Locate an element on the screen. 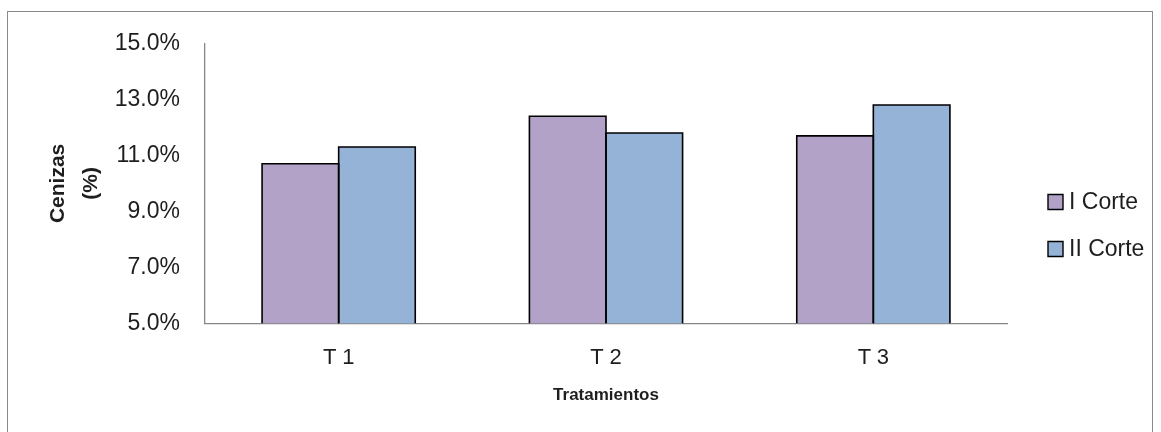 This screenshot has height=432, width=1161. y-tick-label: 13.0% is located at coordinates (147, 97).